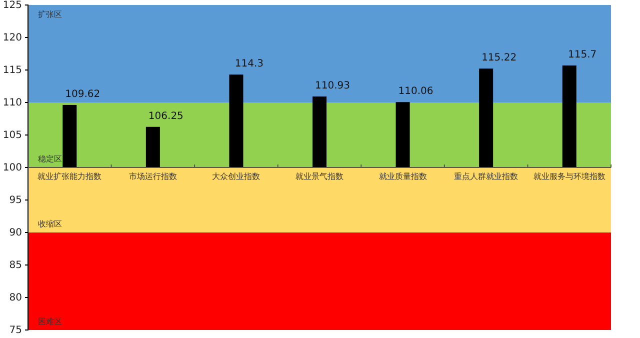 The image size is (640, 338). Describe the element at coordinates (416, 92) in the screenshot. I see `data-label: 110.06` at that location.